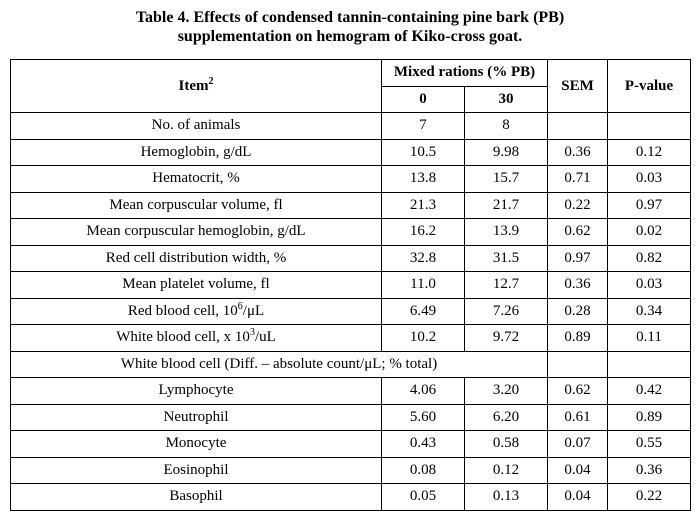 This screenshot has width=700, height=530. I want to click on row-item: Red blood cell, 106/μL, so click(196, 311).